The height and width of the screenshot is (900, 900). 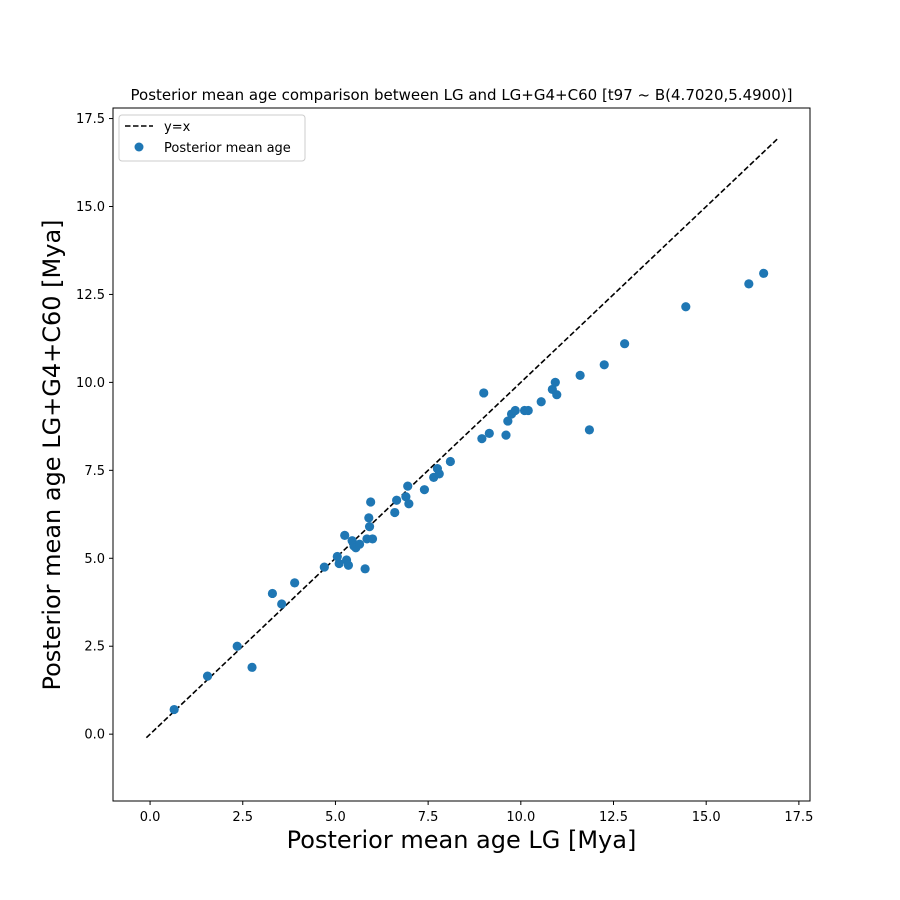 I want to click on y-tick-label: 10.0, so click(x=90, y=383).